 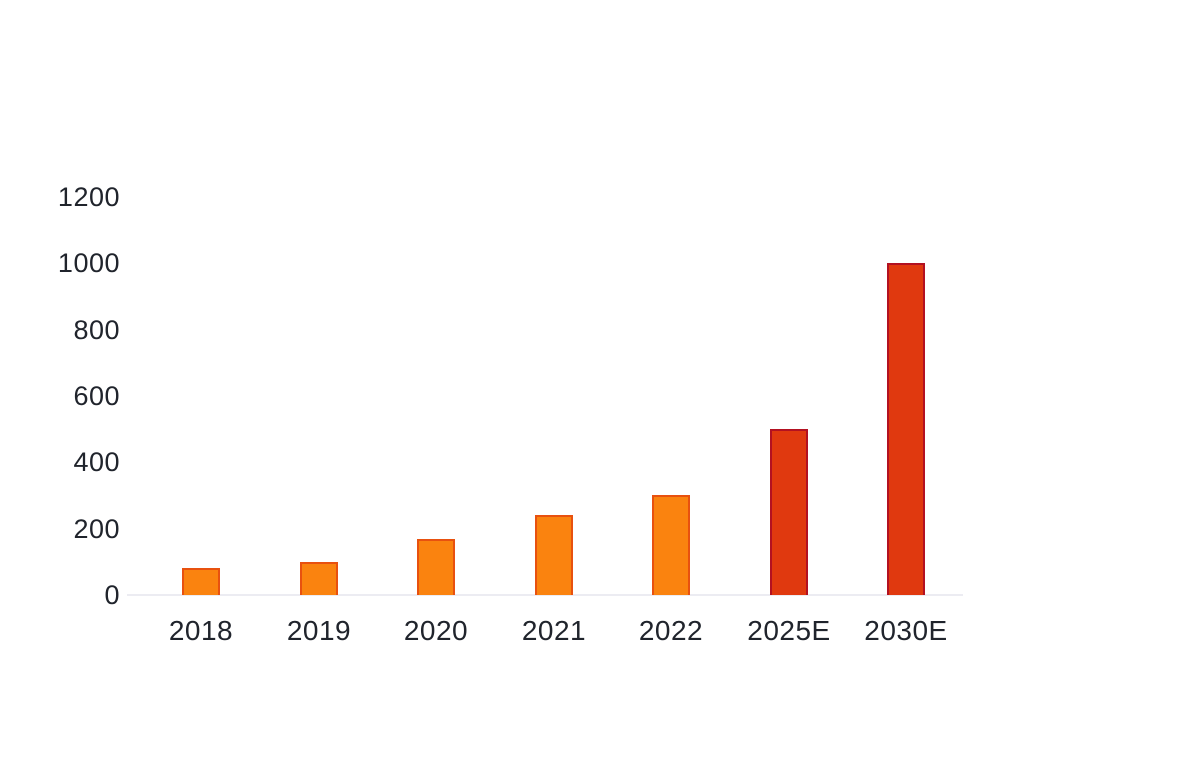 I want to click on bar-2019, so click(x=319, y=578).